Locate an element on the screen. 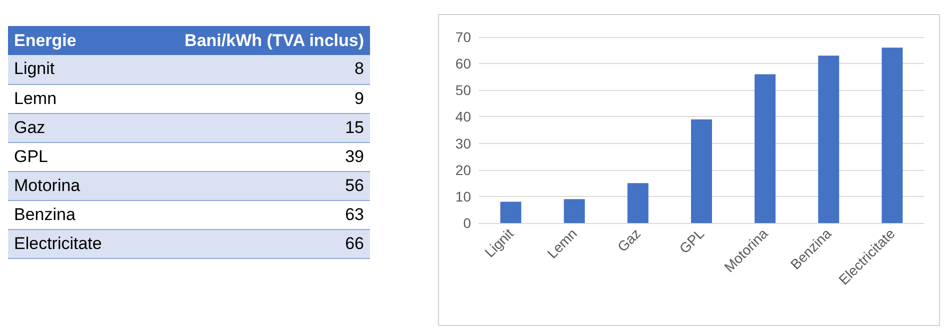 The height and width of the screenshot is (335, 952). data-label: 9 is located at coordinates (359, 99).